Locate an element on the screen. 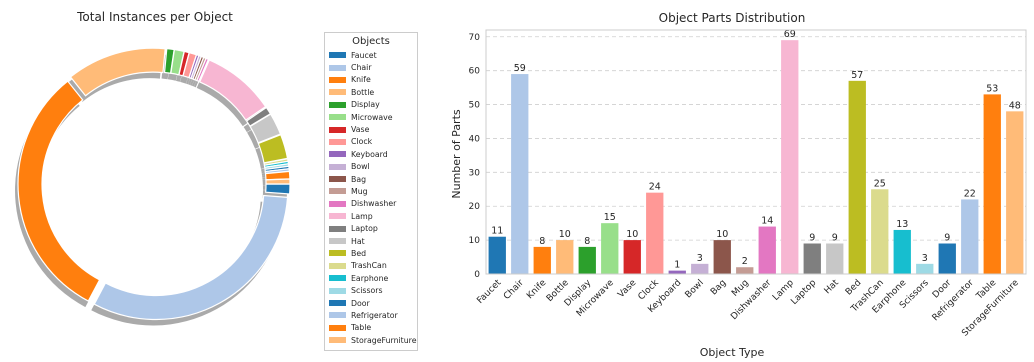  legend-item-laptop: Laptop is located at coordinates (371, 228).